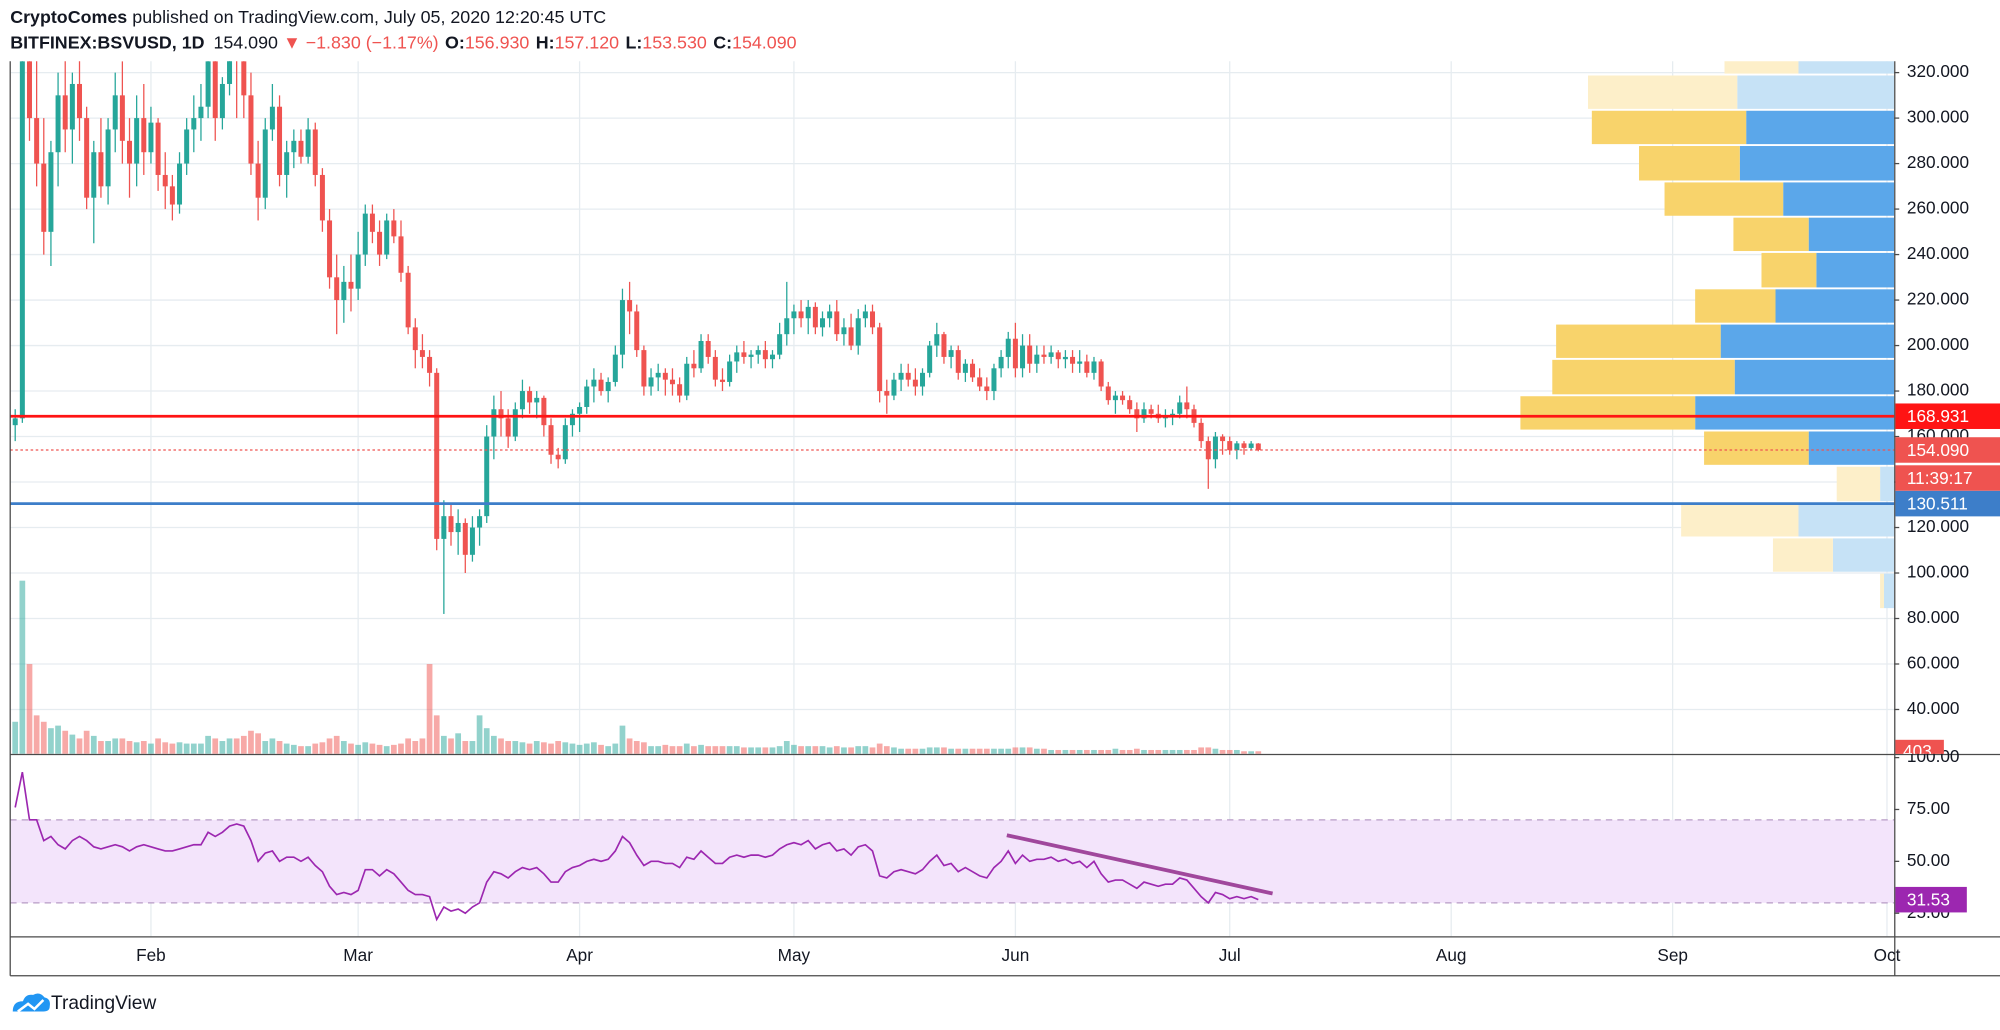  I want to click on author: CryptoComes, so click(68, 17).